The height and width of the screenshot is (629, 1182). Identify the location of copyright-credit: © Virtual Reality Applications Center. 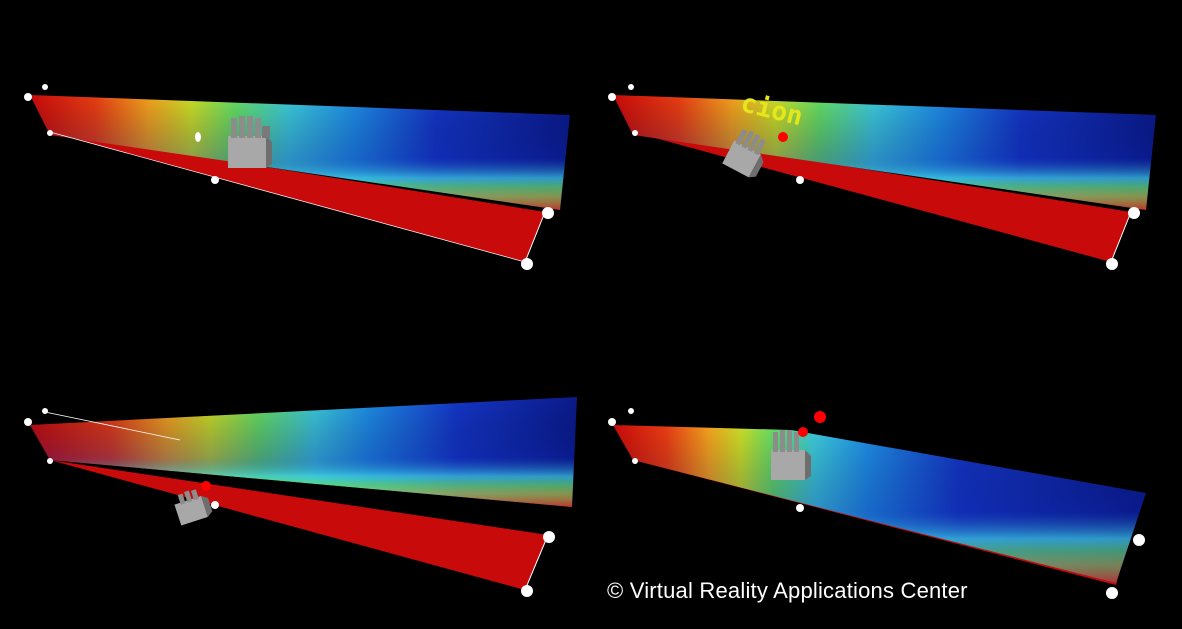
(787, 590).